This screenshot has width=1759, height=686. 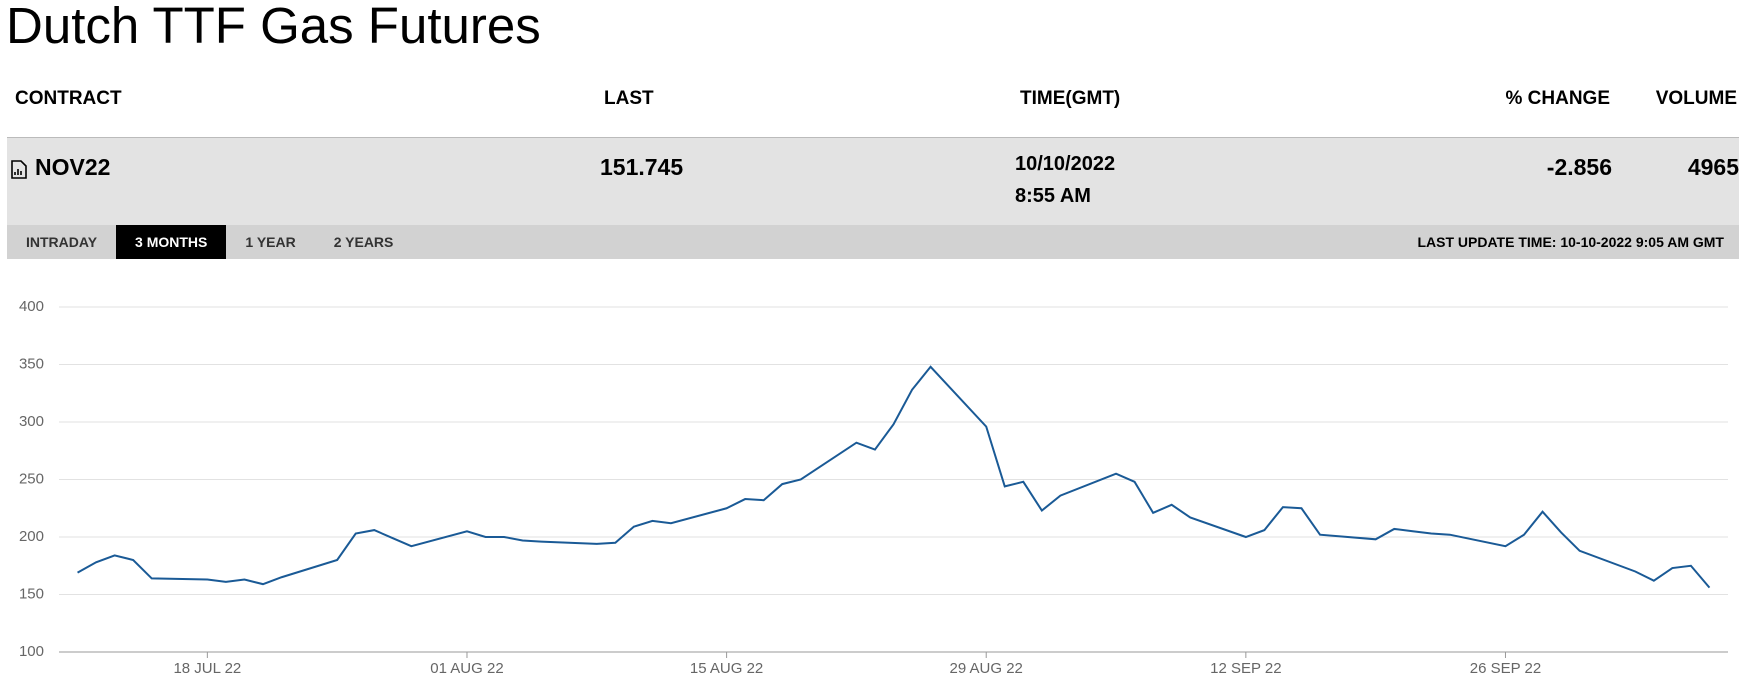 What do you see at coordinates (1579, 167) in the screenshot?
I see `change: -2.856` at bounding box center [1579, 167].